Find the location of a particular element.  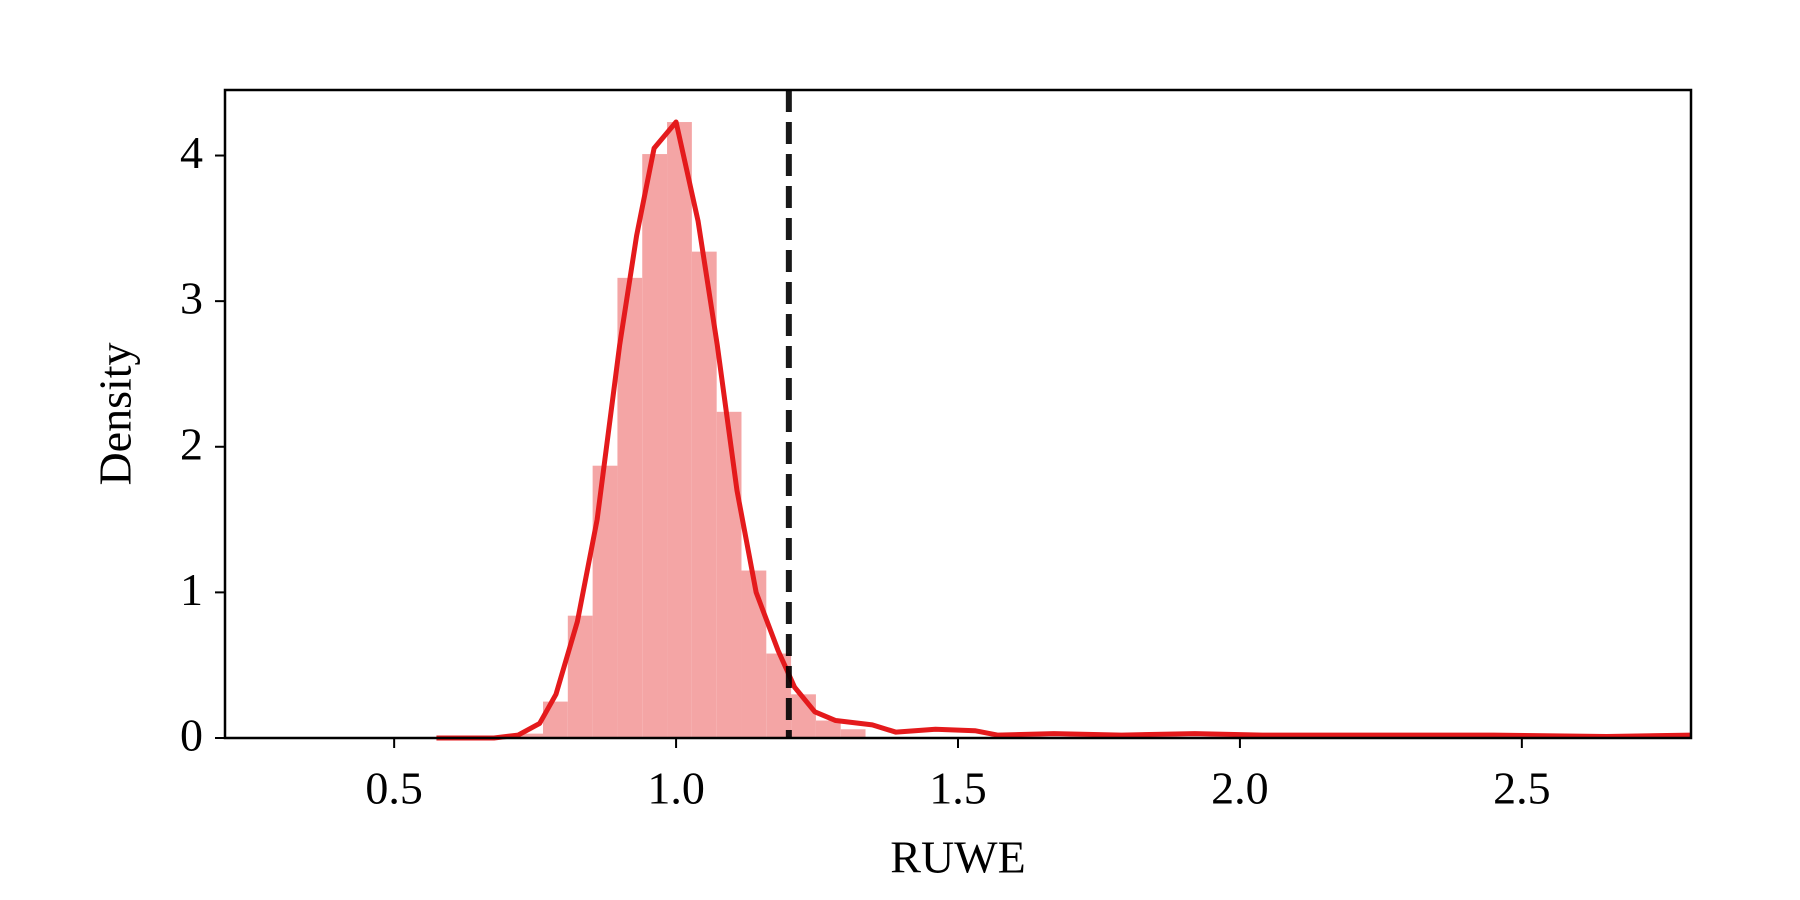

x-tick-label: 2.0 is located at coordinates (1240, 788).